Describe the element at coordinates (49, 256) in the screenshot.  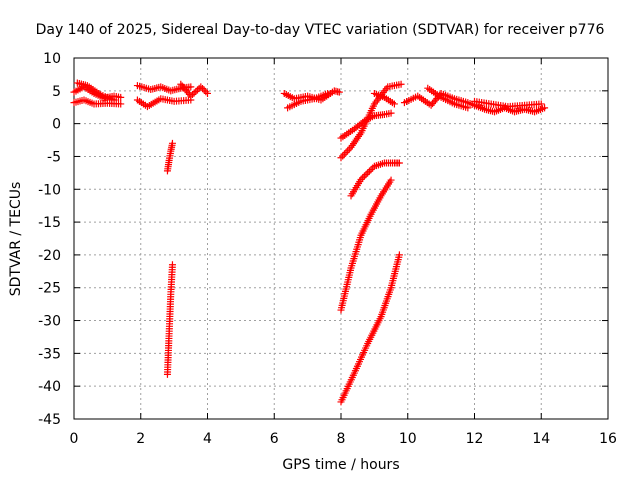
I see `y-tick-label: -20` at that location.